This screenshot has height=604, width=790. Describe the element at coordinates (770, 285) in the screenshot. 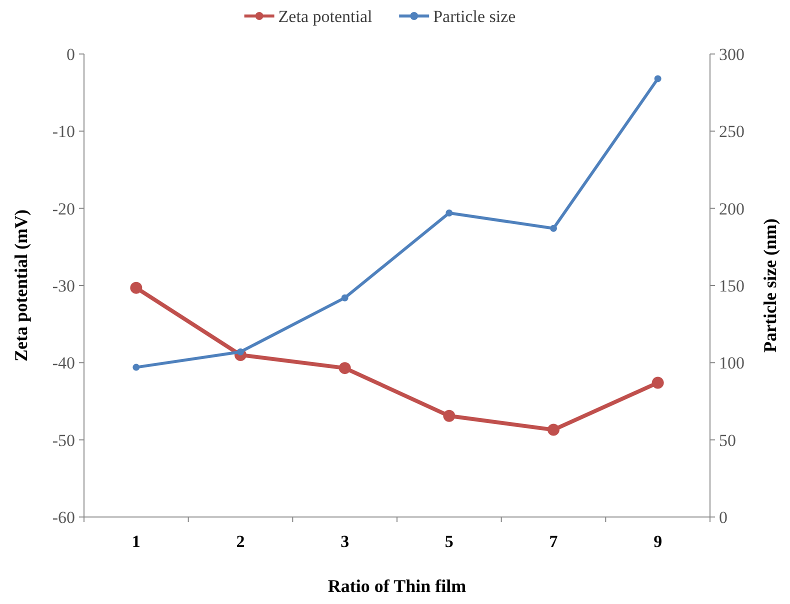

I see `y2-axis-title: Particle size (nm)` at that location.